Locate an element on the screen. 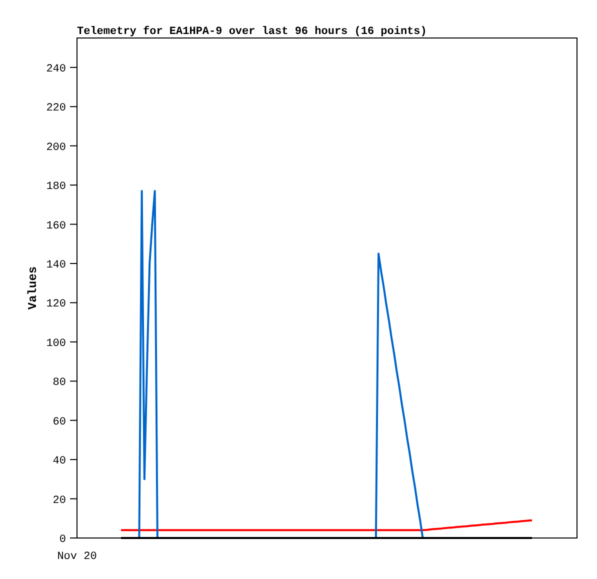 Image resolution: width=597 pixels, height=579 pixels. y-tick-label: 0 is located at coordinates (62, 540).